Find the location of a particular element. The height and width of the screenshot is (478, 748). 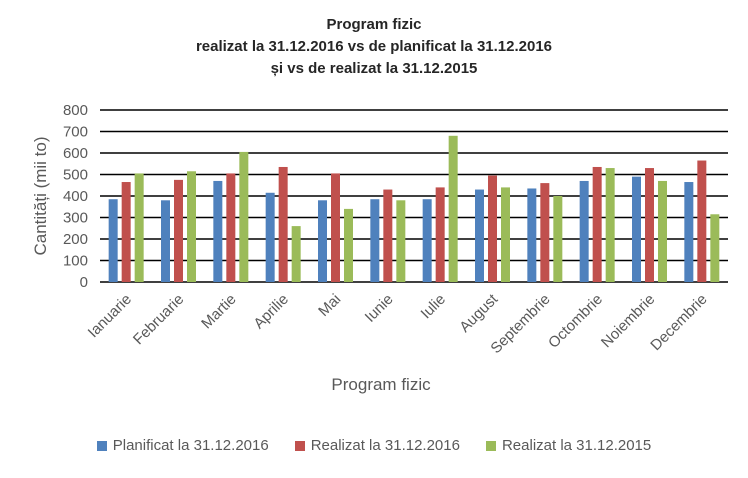

y-tick-label-800: 800 is located at coordinates (75, 110).